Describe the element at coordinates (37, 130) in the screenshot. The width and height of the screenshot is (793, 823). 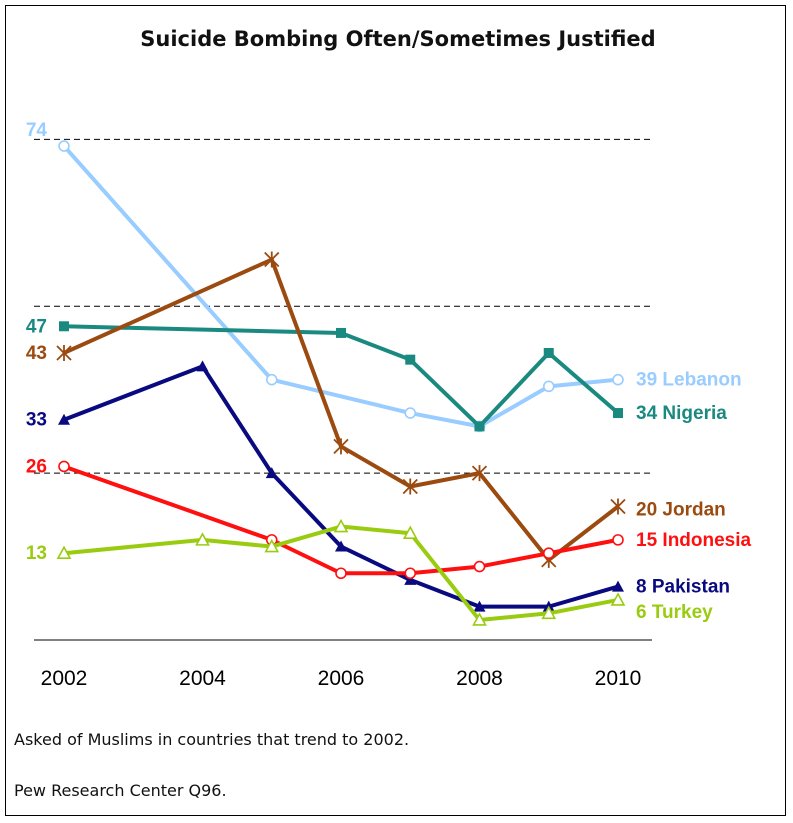
I see `start-label-lebanon: 74` at that location.